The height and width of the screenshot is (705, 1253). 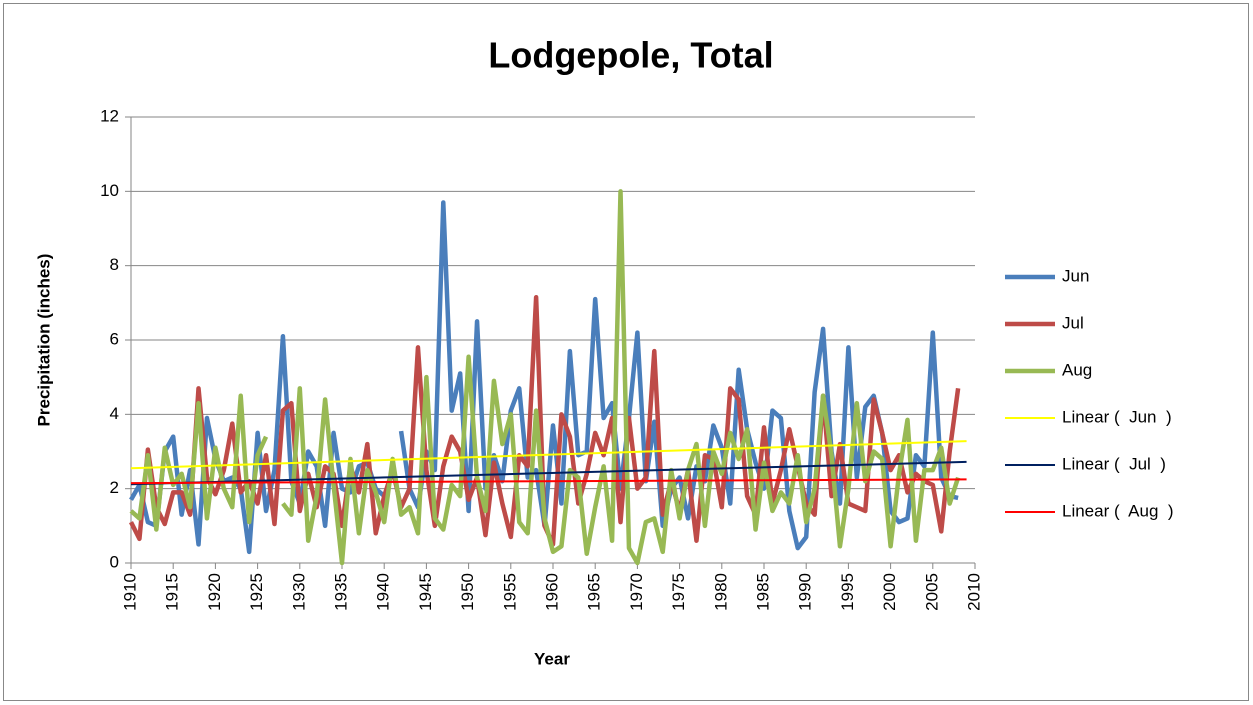 What do you see at coordinates (973, 592) in the screenshot?
I see `x-tick-label: 2010` at bounding box center [973, 592].